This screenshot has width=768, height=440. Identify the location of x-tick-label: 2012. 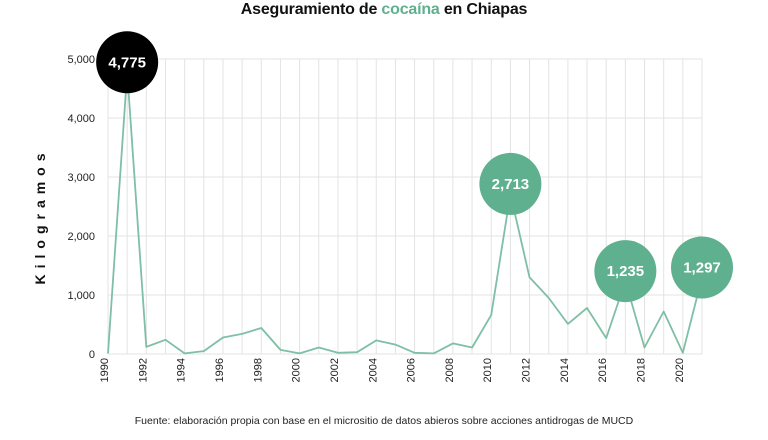
(527, 370).